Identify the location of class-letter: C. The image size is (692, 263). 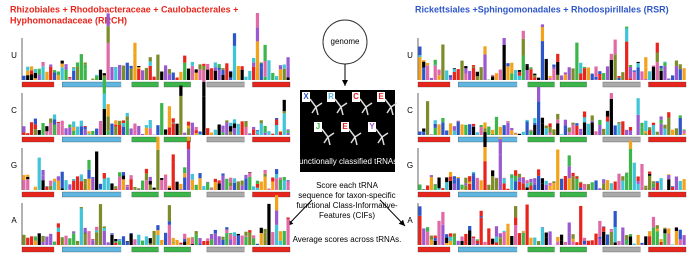
(356, 96).